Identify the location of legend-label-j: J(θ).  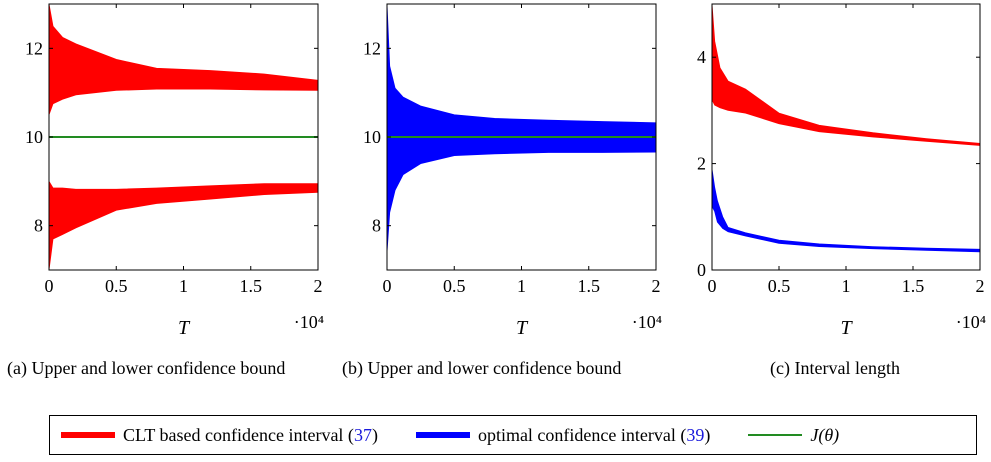
(825, 434).